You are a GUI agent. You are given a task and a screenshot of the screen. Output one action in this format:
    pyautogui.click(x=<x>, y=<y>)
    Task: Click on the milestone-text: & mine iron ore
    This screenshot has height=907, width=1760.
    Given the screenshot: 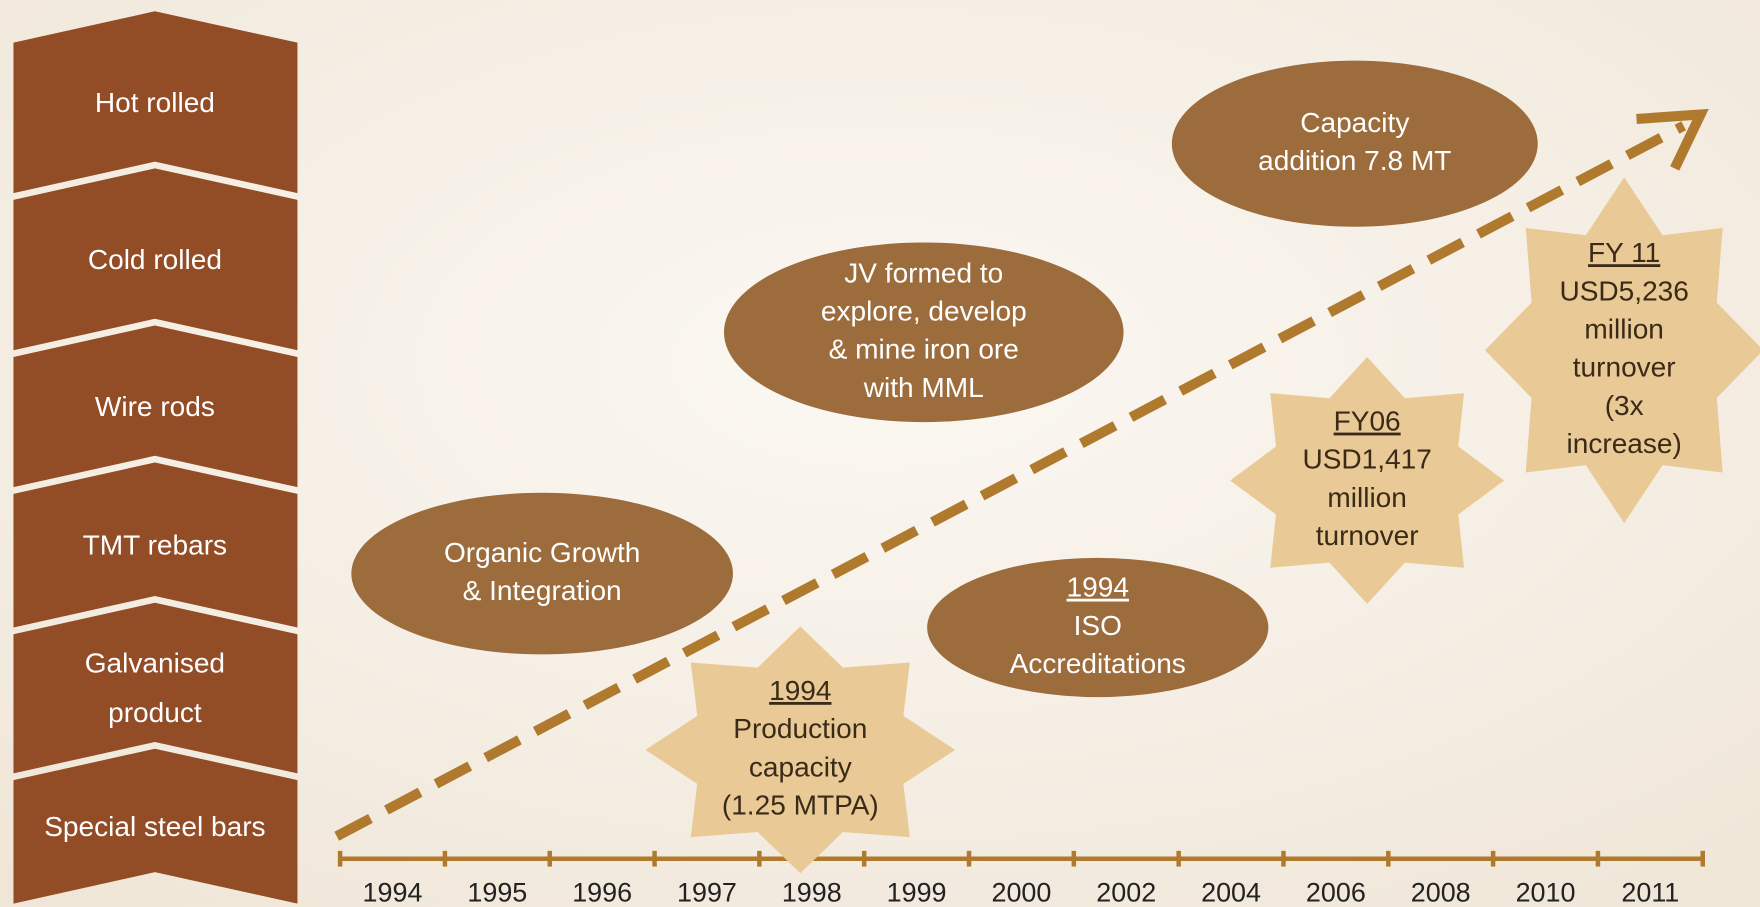 What is the action you would take?
    pyautogui.click(x=924, y=349)
    